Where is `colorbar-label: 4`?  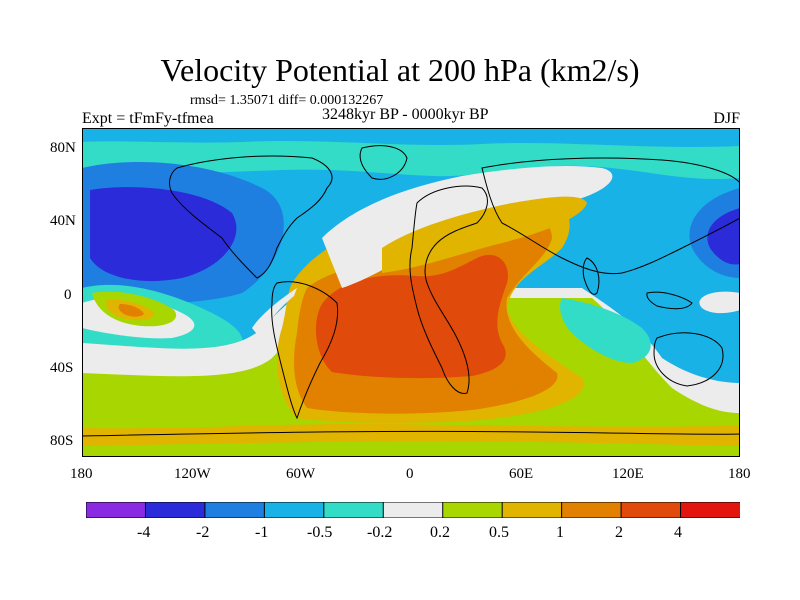
colorbar-label: 4 is located at coordinates (678, 532).